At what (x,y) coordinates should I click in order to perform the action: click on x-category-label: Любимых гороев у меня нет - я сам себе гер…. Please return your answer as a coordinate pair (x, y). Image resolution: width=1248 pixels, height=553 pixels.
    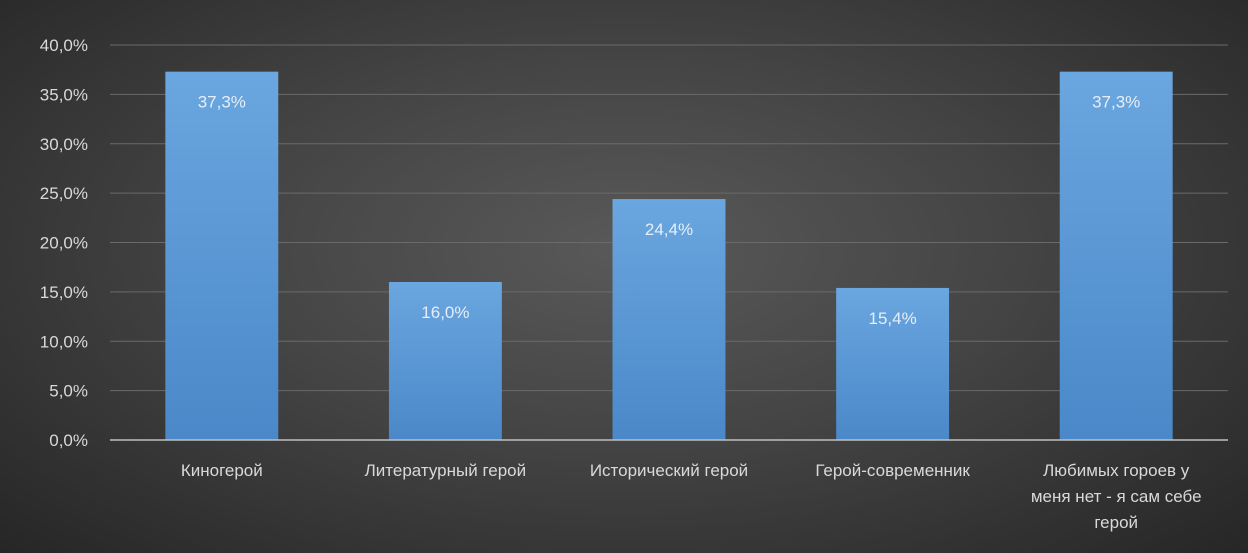
    Looking at the image, I should click on (1116, 496).